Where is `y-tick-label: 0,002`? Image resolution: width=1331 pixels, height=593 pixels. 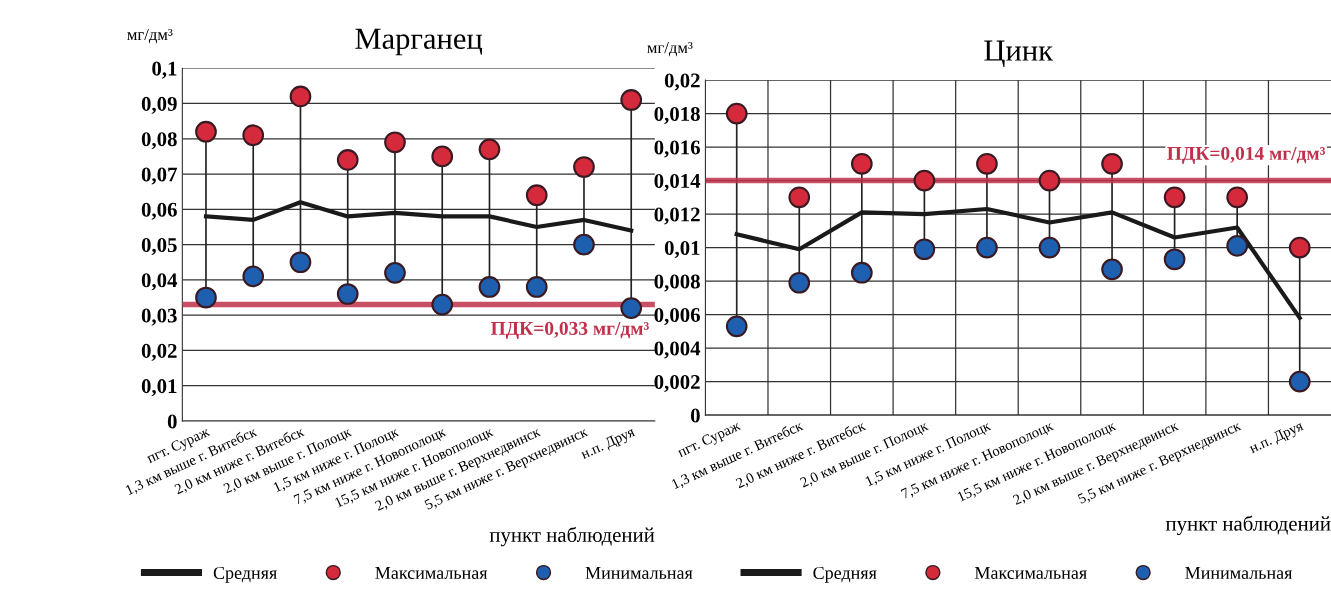 y-tick-label: 0,002 is located at coordinates (677, 383).